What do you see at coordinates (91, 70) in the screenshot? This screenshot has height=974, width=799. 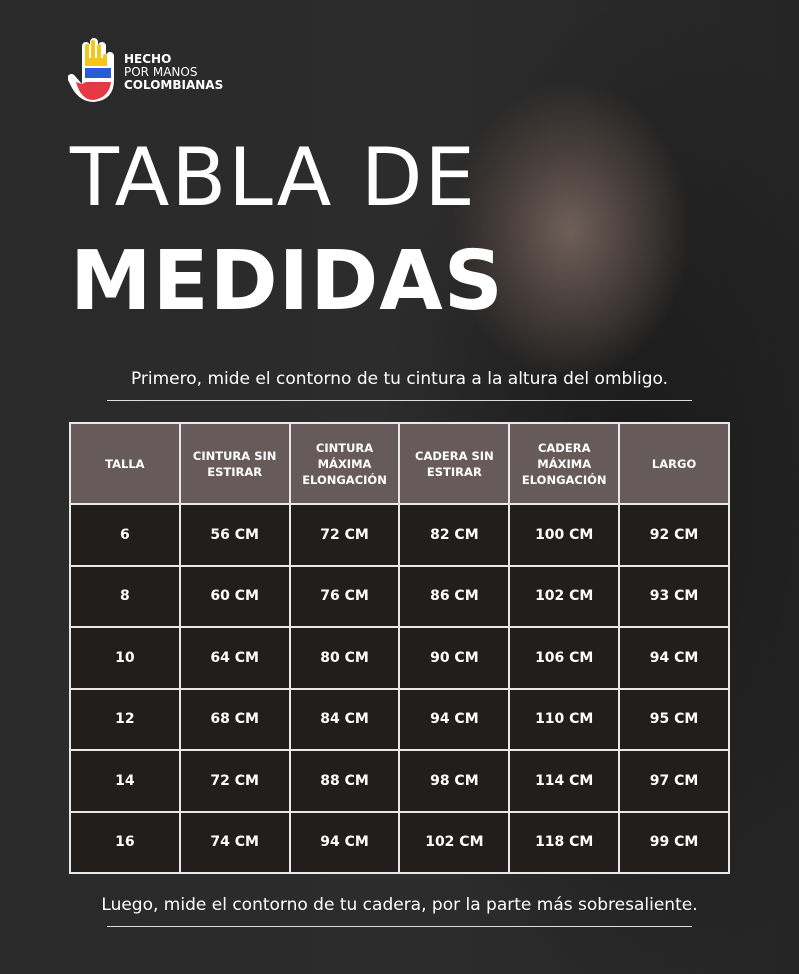 I see `colombian-hand-icon` at bounding box center [91, 70].